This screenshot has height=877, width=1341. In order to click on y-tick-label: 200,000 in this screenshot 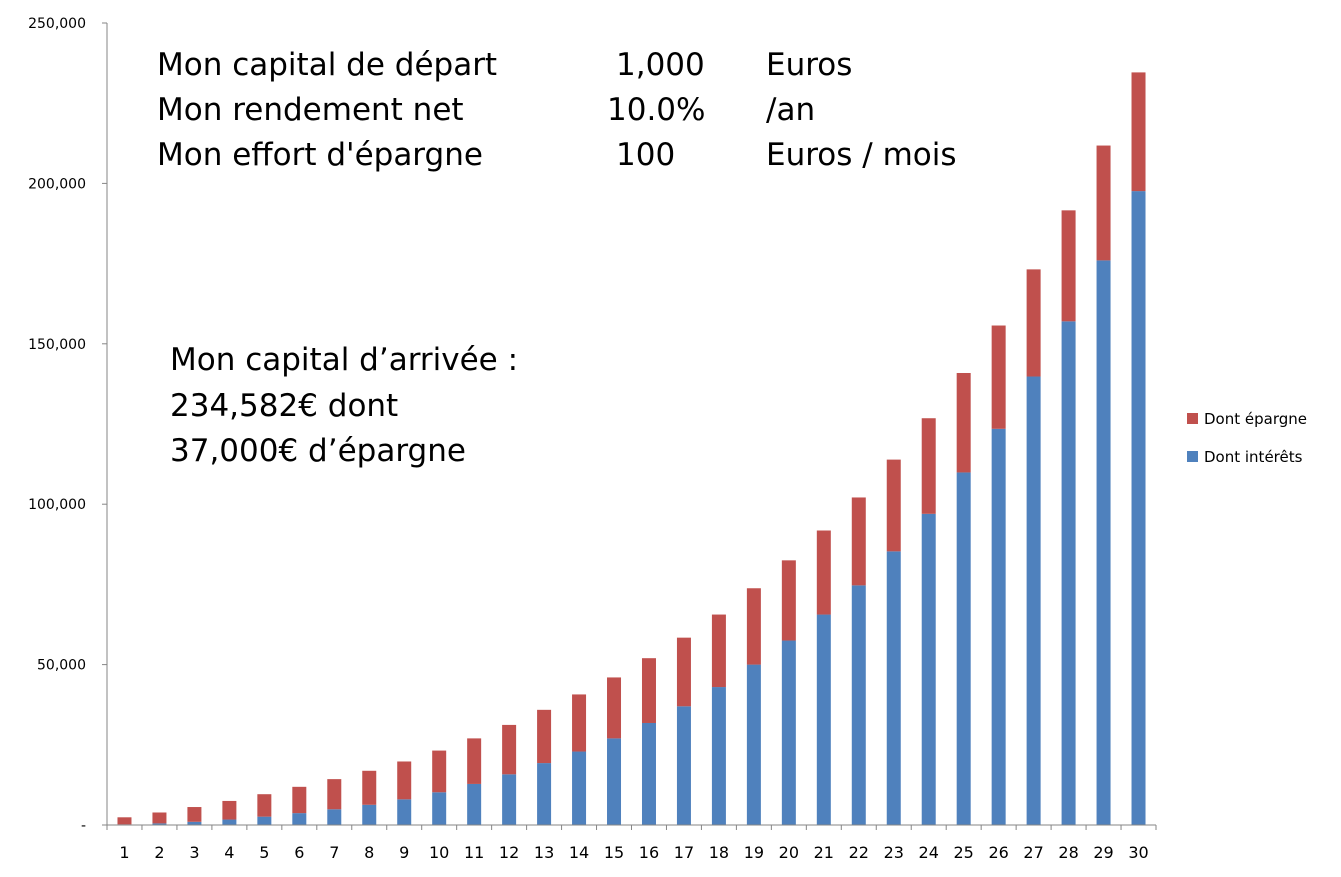, I will do `click(57, 184)`.